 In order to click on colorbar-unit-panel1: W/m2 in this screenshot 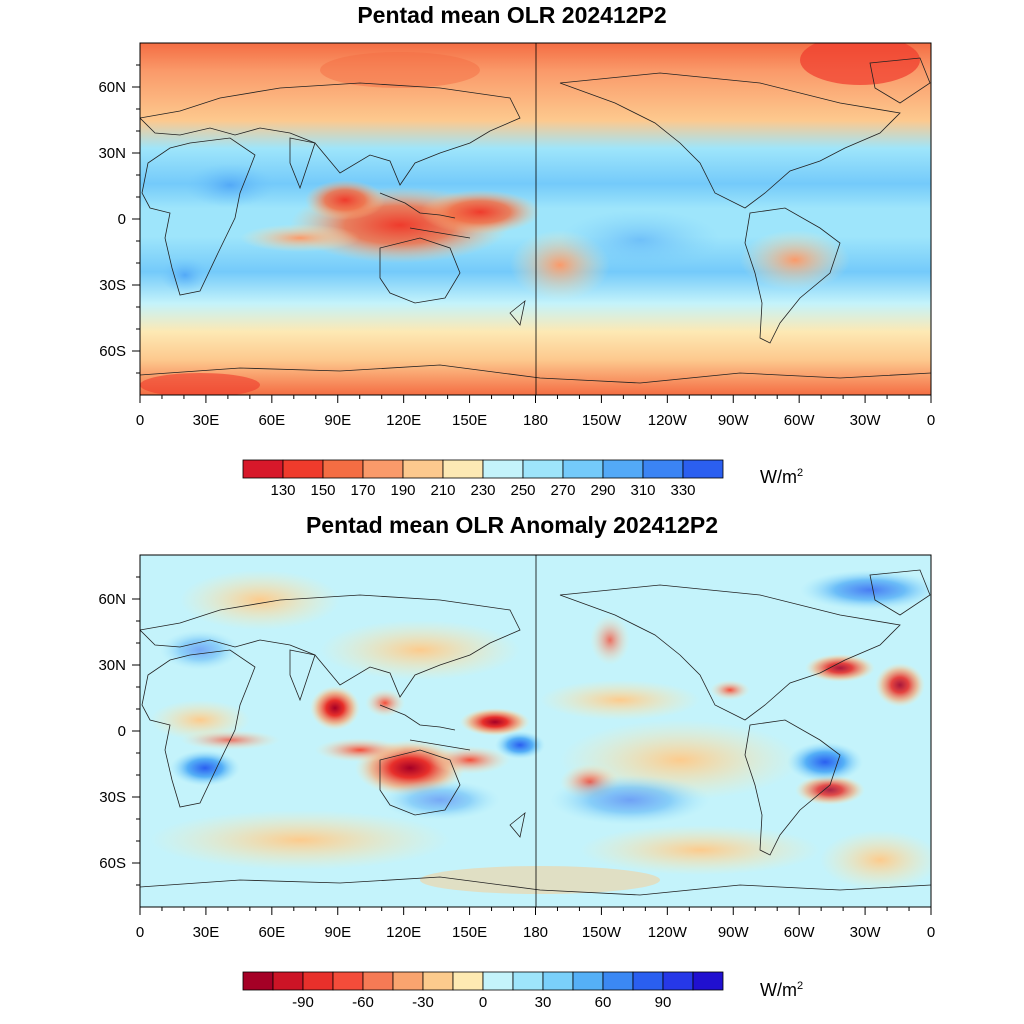, I will do `click(782, 477)`.